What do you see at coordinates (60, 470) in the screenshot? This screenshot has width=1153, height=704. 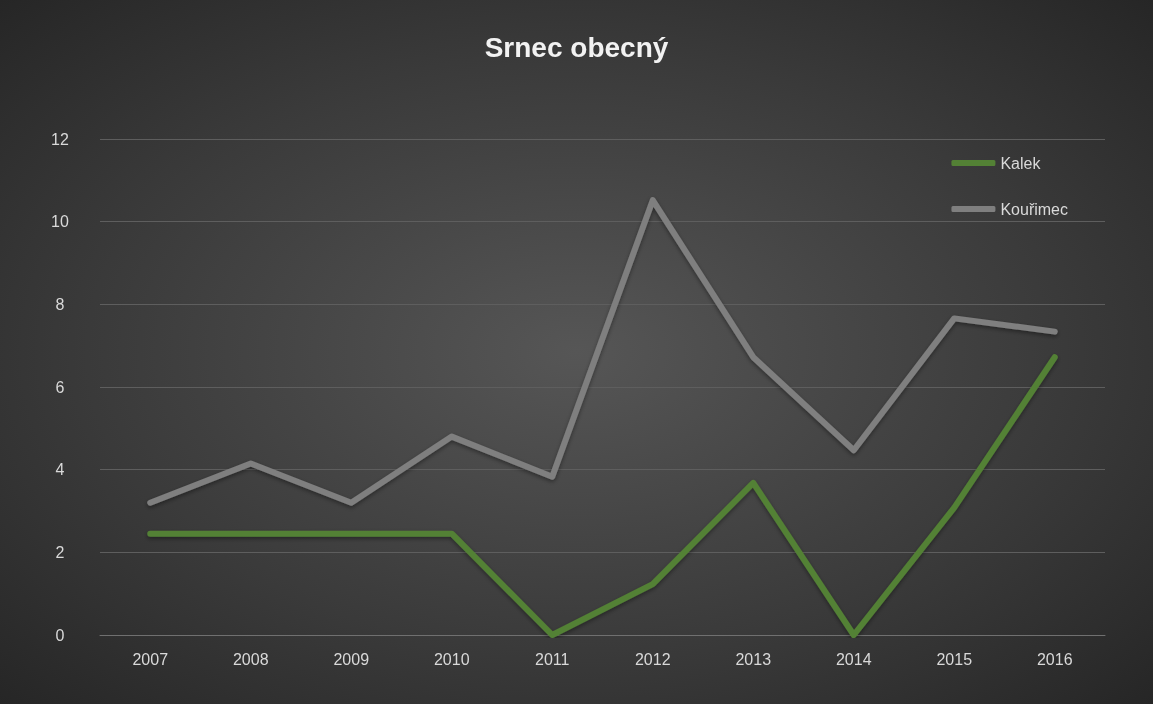 I see `y-tick-label: 4` at bounding box center [60, 470].